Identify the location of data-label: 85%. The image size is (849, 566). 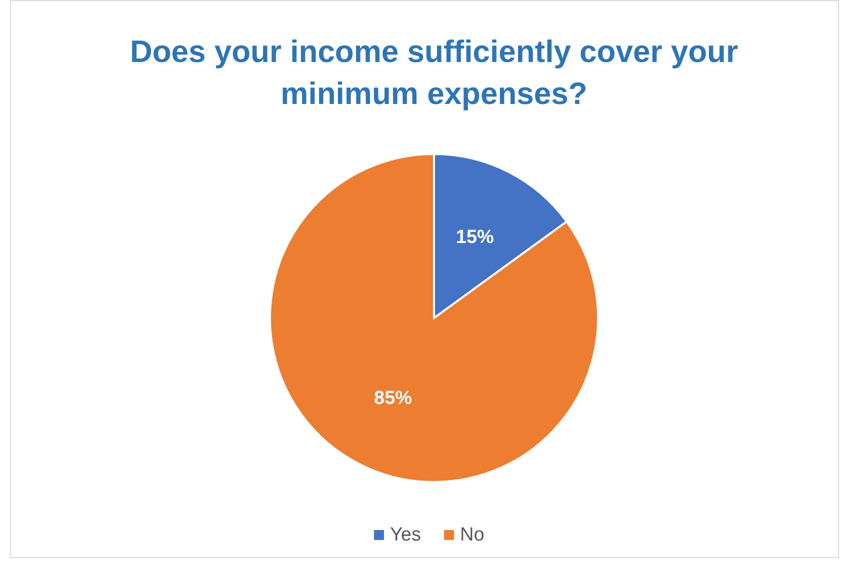
(393, 398).